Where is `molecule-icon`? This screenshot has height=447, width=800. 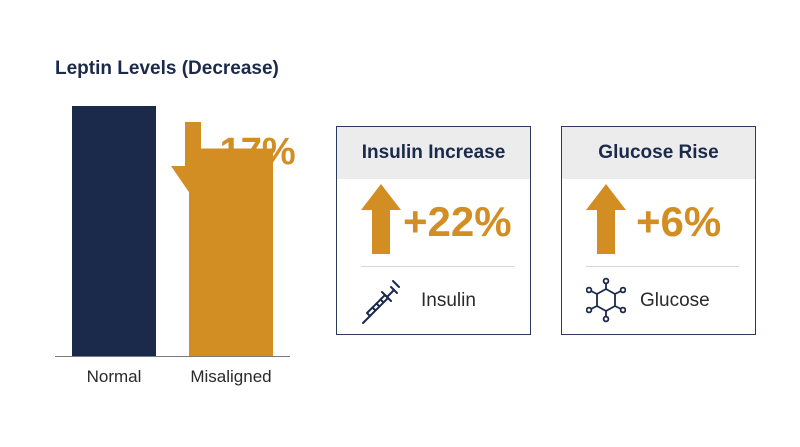
molecule-icon is located at coordinates (606, 300).